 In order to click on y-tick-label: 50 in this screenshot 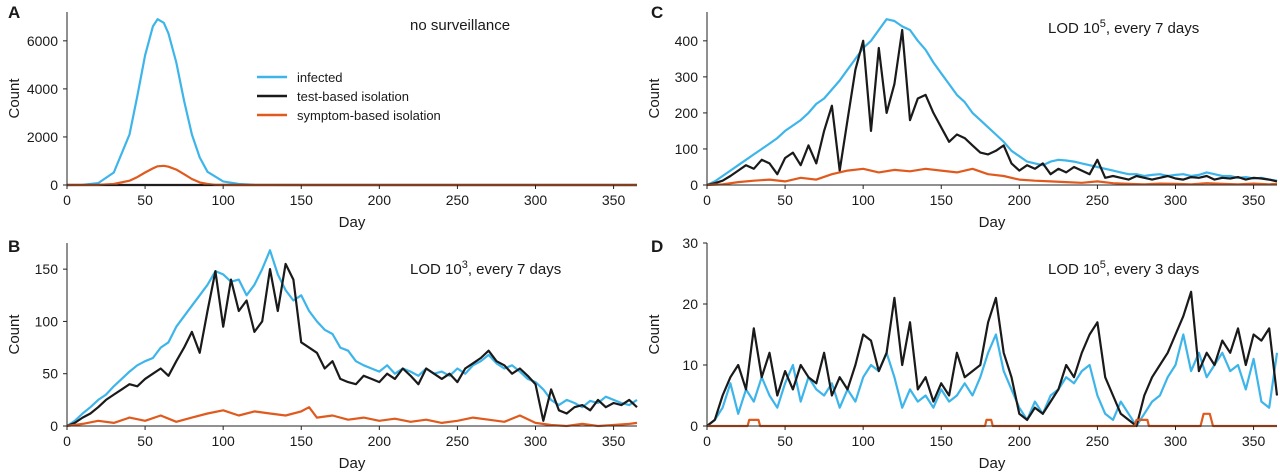, I will do `click(50, 374)`.